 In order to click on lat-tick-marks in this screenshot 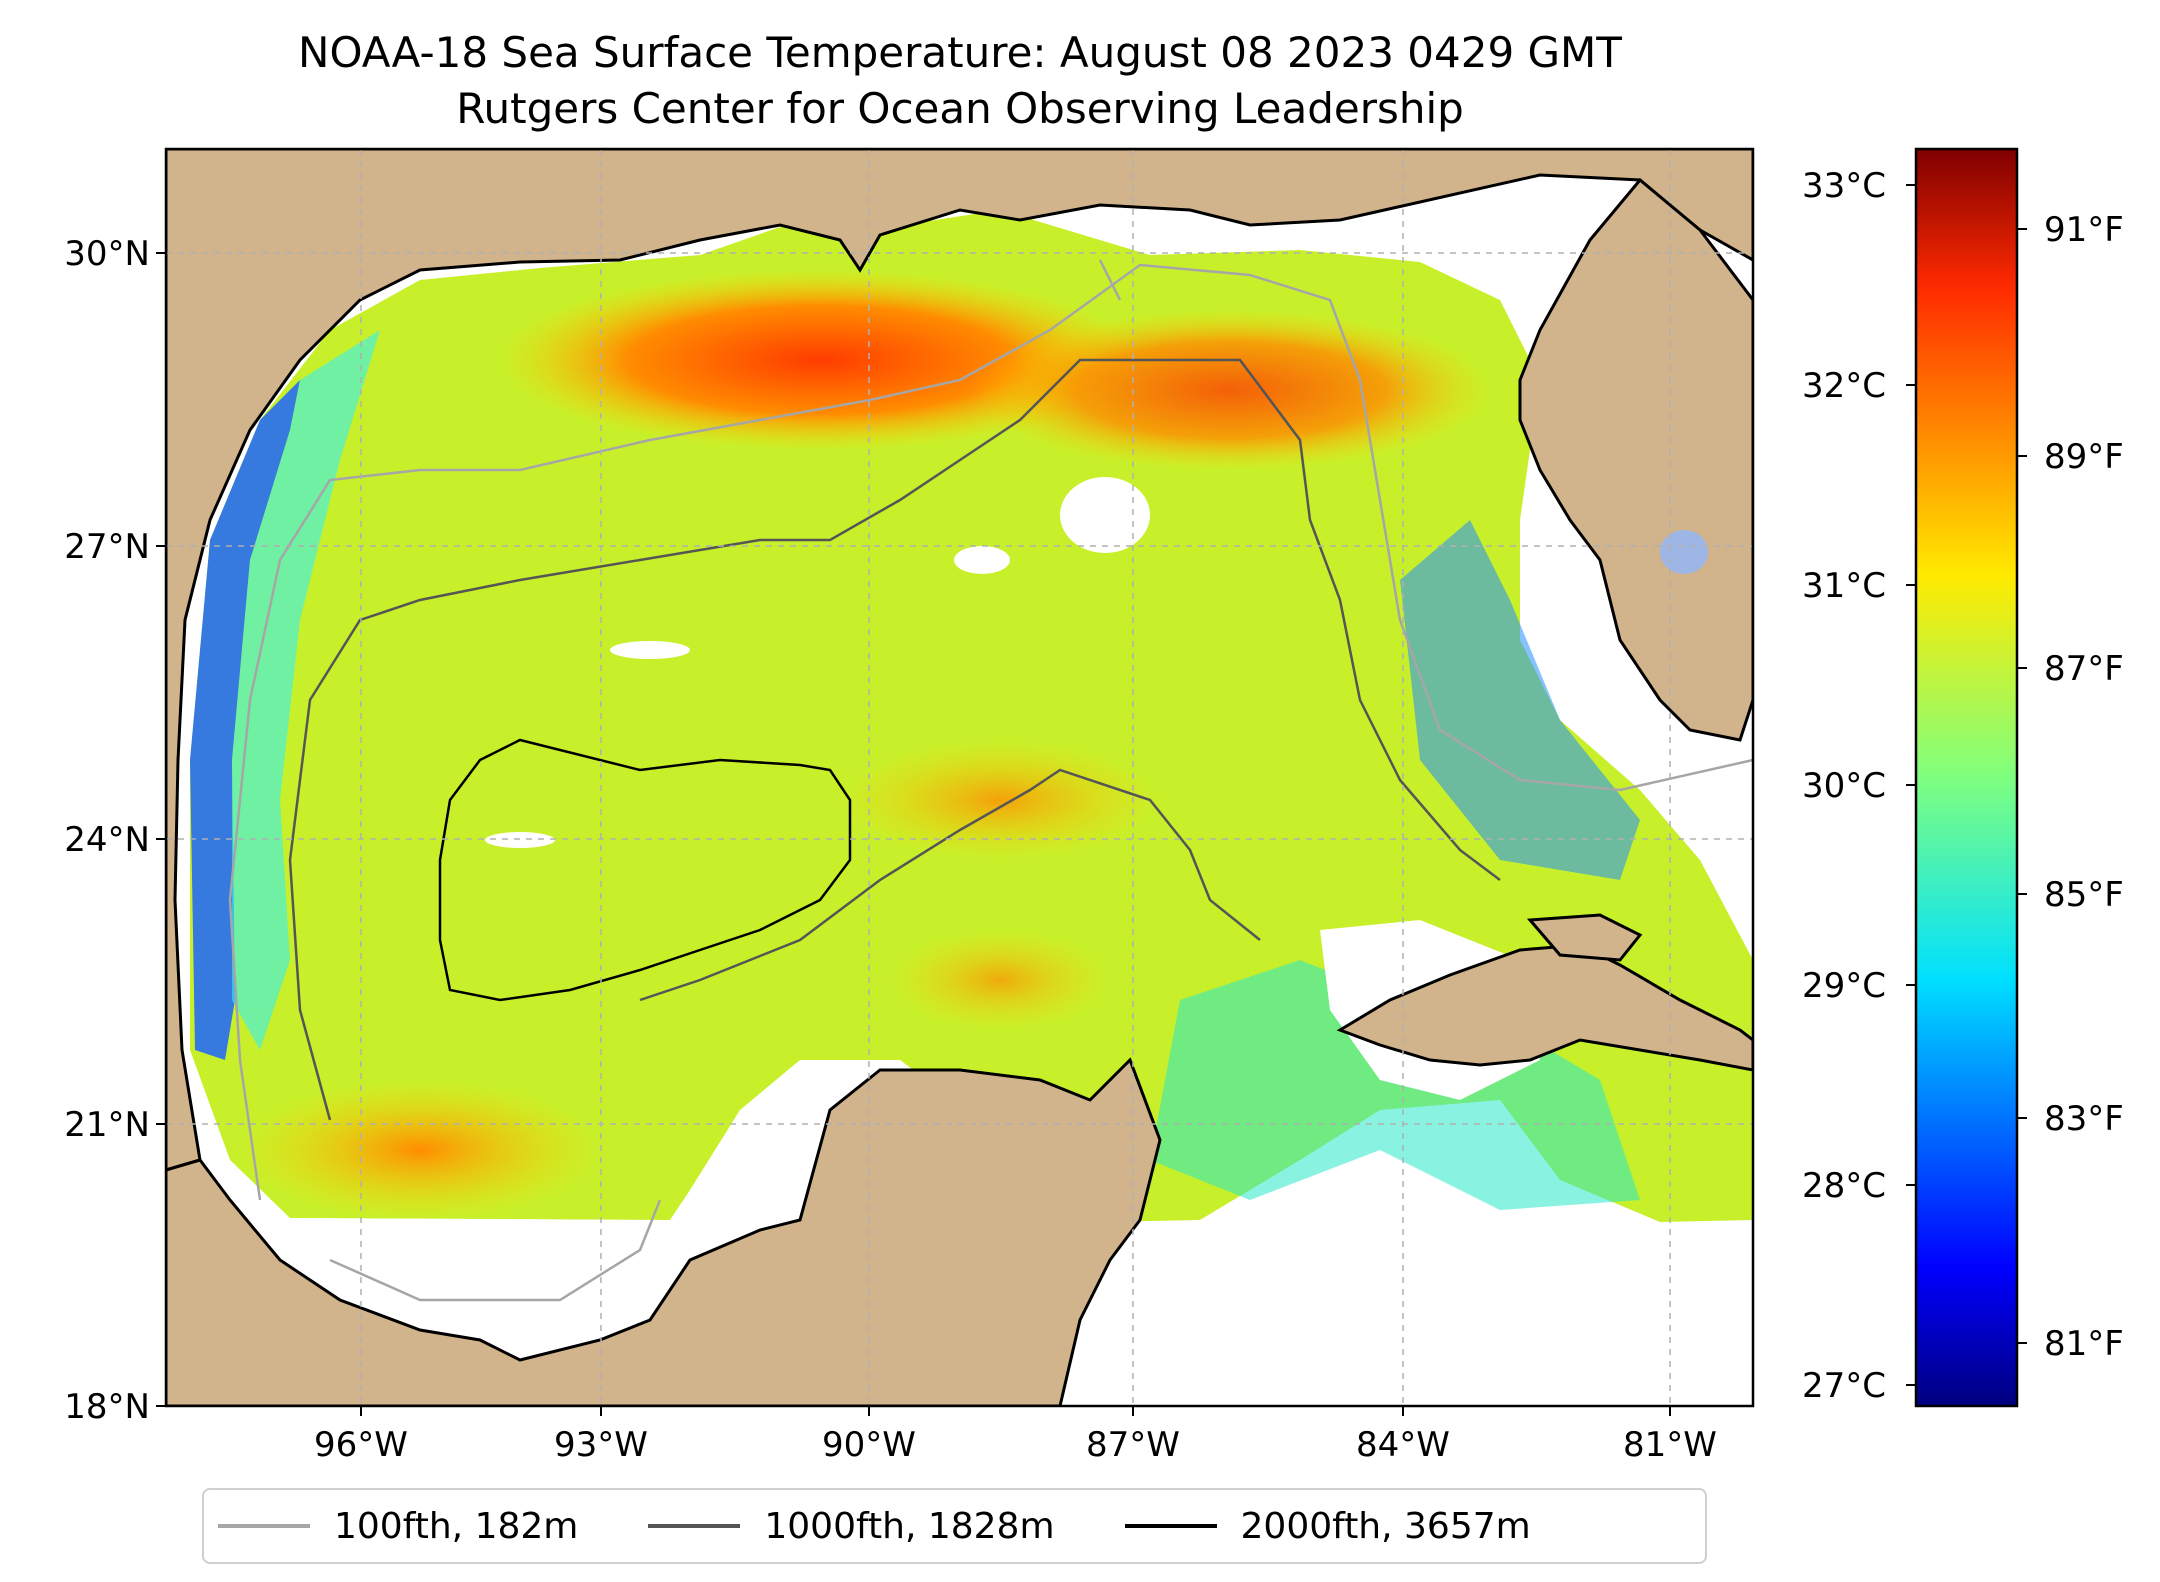, I will do `click(161, 829)`.